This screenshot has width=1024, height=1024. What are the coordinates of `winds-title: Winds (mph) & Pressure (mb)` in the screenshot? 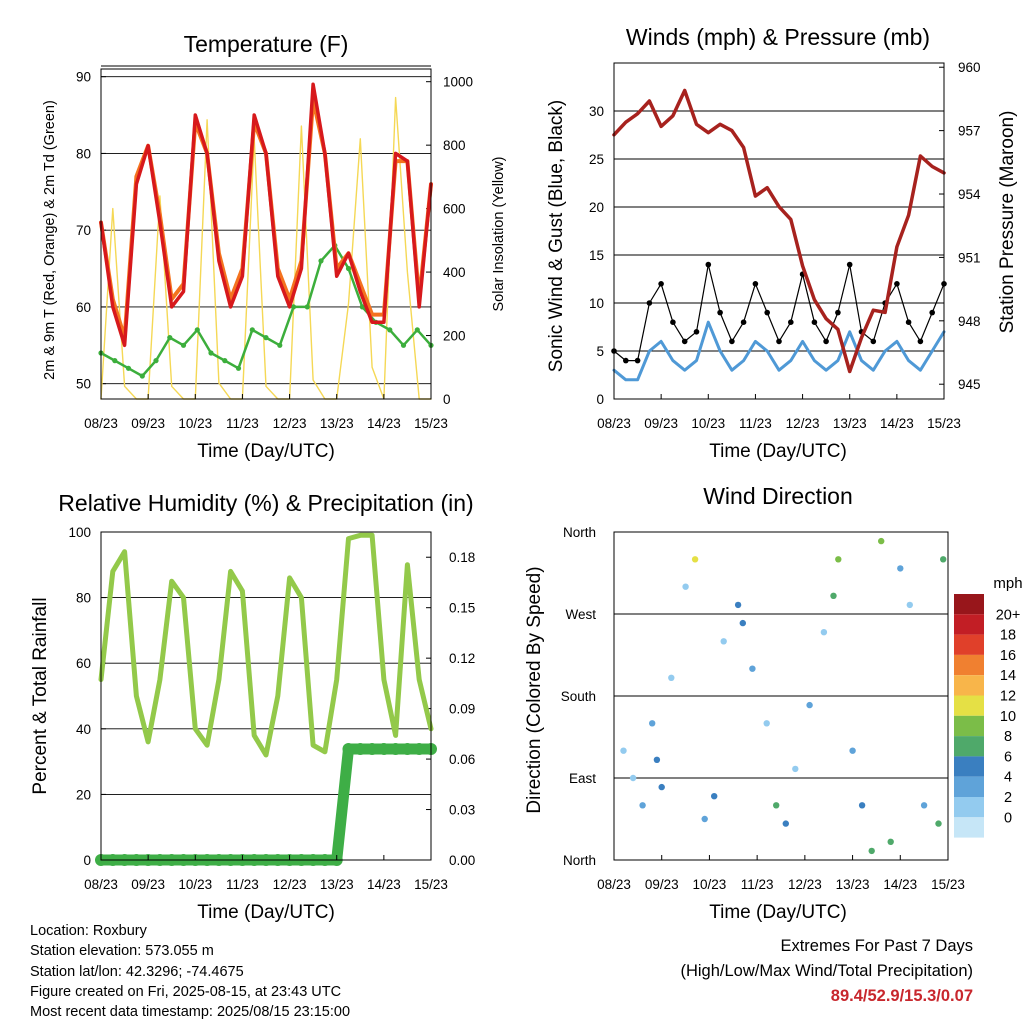 It's located at (778, 37).